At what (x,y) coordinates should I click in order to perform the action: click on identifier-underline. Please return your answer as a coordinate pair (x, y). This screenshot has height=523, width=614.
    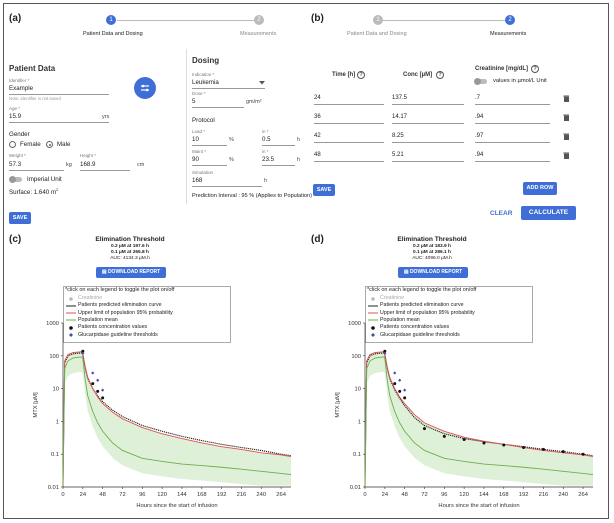
    Looking at the image, I should click on (59, 94).